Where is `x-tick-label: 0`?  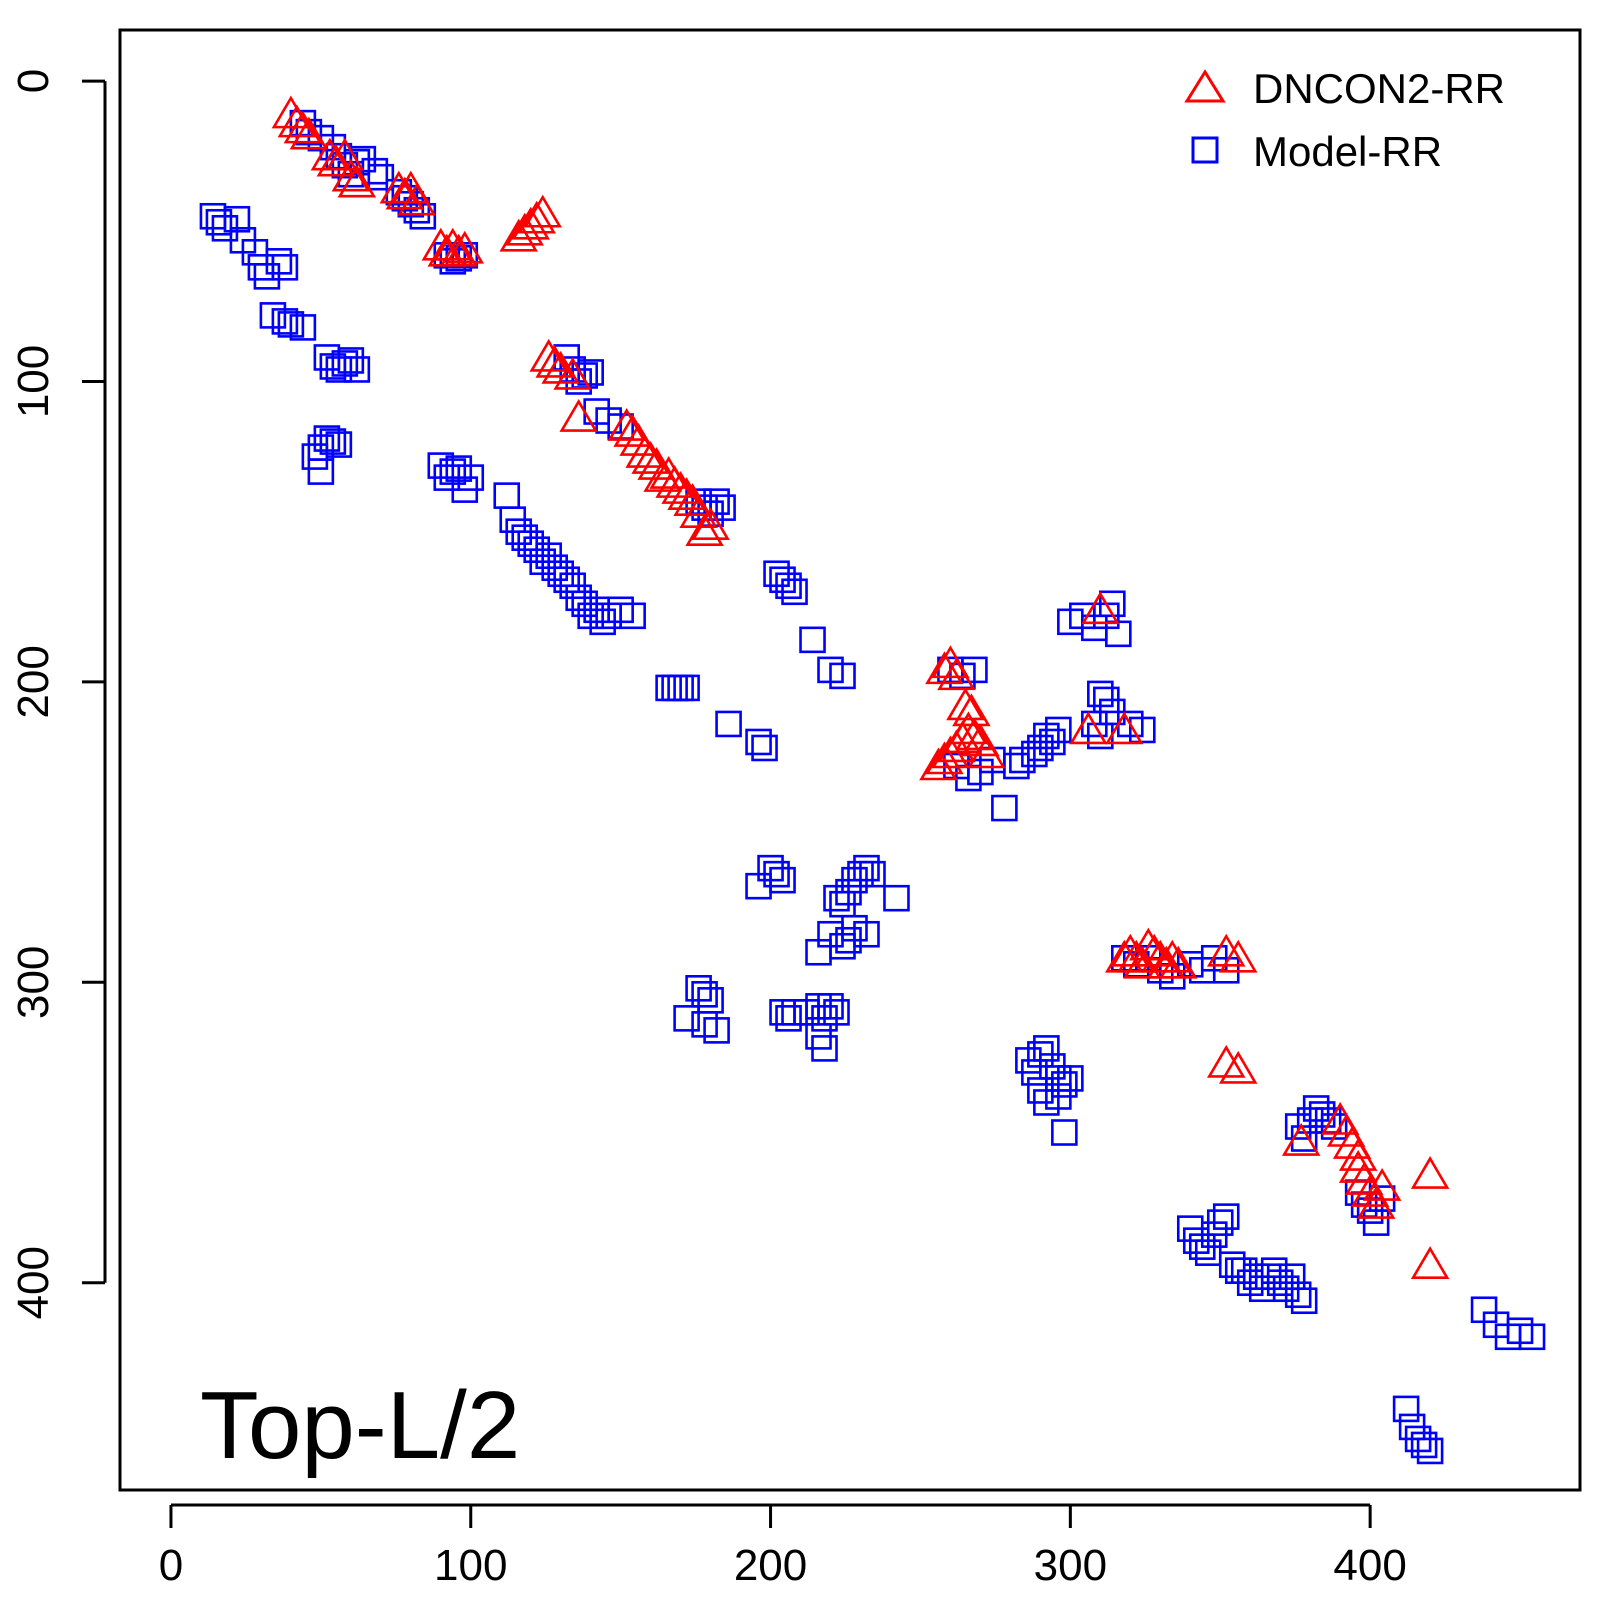
x-tick-label: 0 is located at coordinates (171, 1565).